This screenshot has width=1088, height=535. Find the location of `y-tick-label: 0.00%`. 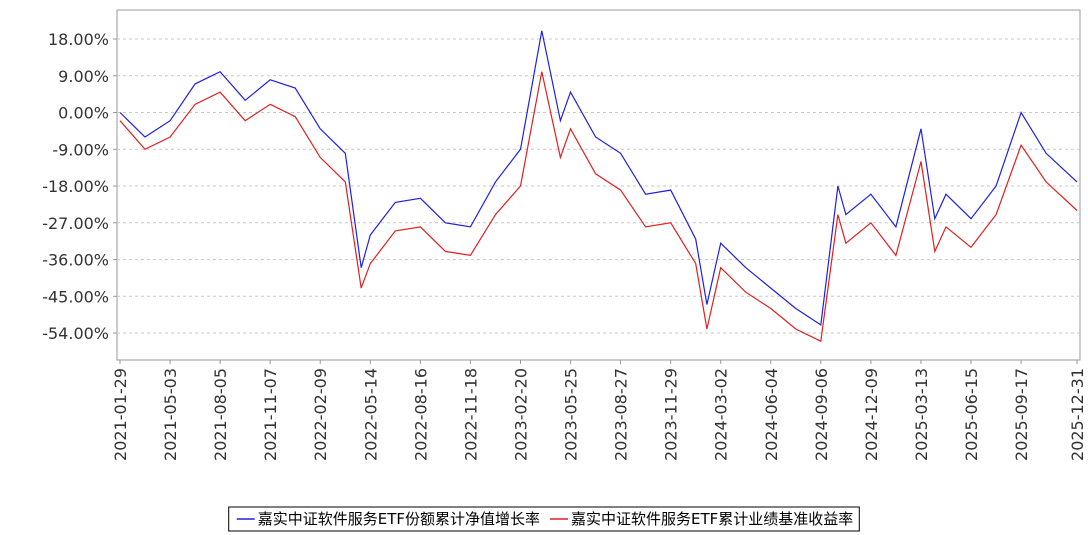

y-tick-label: 0.00% is located at coordinates (83, 113).